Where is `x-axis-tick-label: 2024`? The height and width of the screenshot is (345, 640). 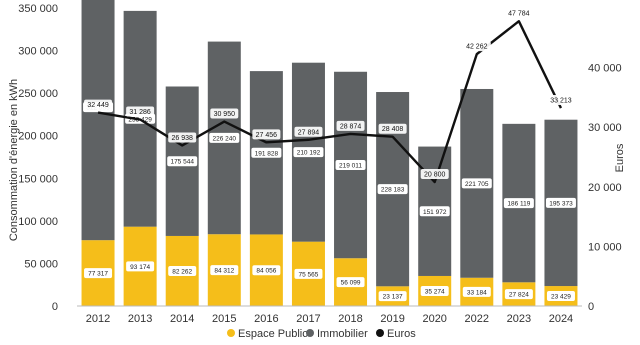
x-axis-tick-label: 2024 is located at coordinates (561, 319).